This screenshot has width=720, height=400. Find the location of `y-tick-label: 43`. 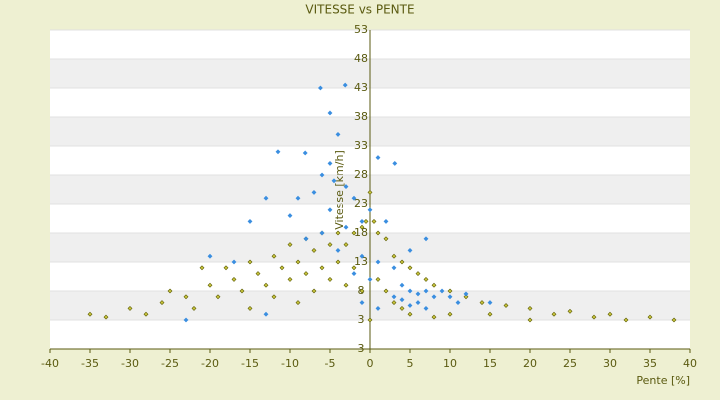

y-tick-label: 43 is located at coordinates (361, 87).